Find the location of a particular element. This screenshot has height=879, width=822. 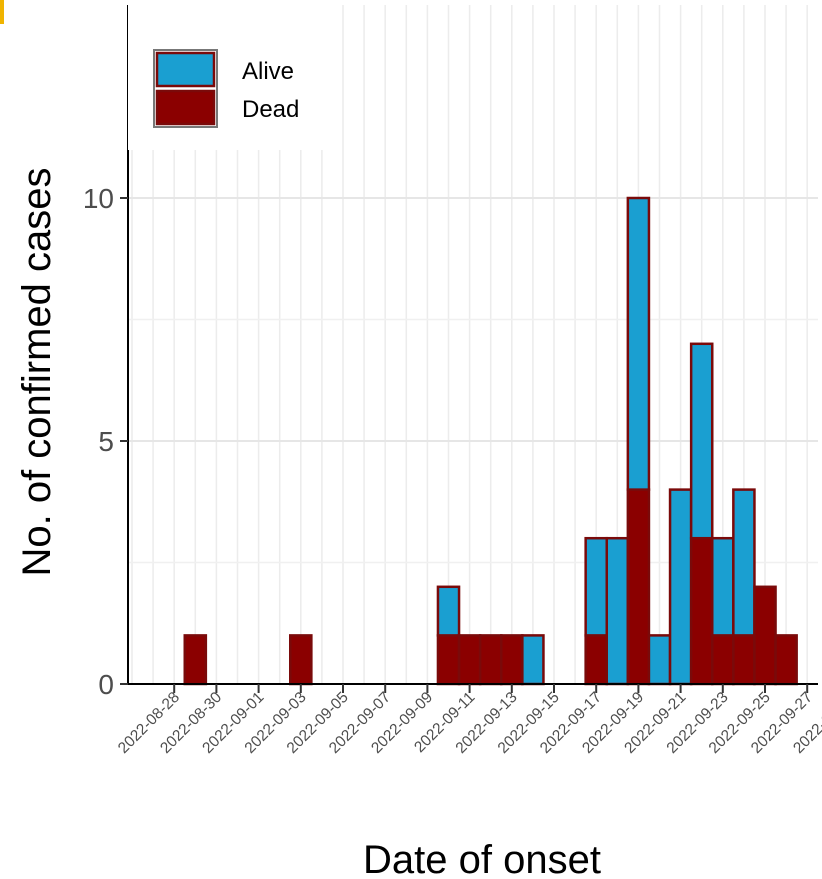

y-axis-title: No. of confirmed cases is located at coordinates (37, 371).